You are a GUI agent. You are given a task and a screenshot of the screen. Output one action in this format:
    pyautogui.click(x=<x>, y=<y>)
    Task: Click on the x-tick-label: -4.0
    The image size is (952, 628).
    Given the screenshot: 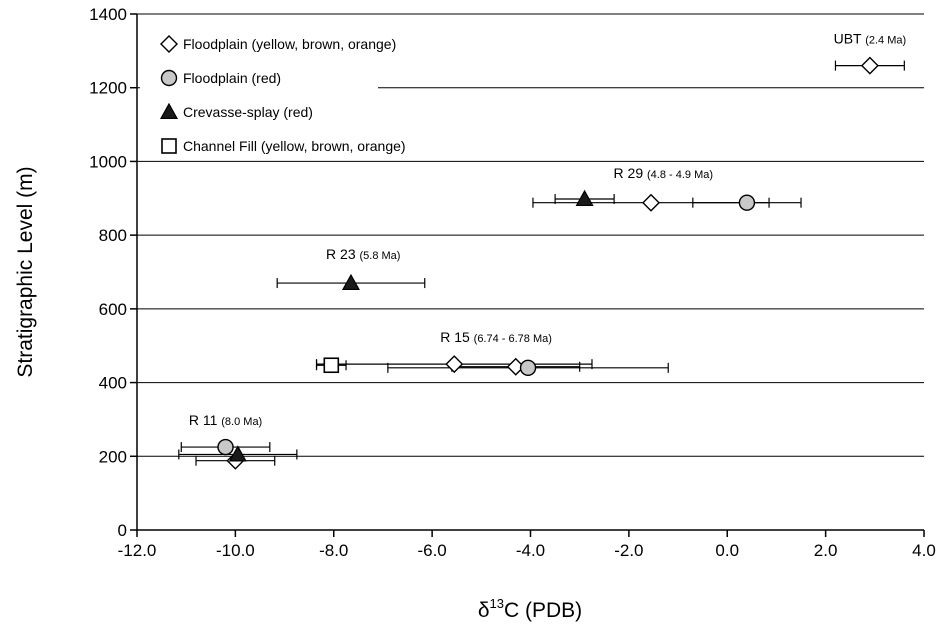 What is the action you would take?
    pyautogui.click(x=530, y=550)
    